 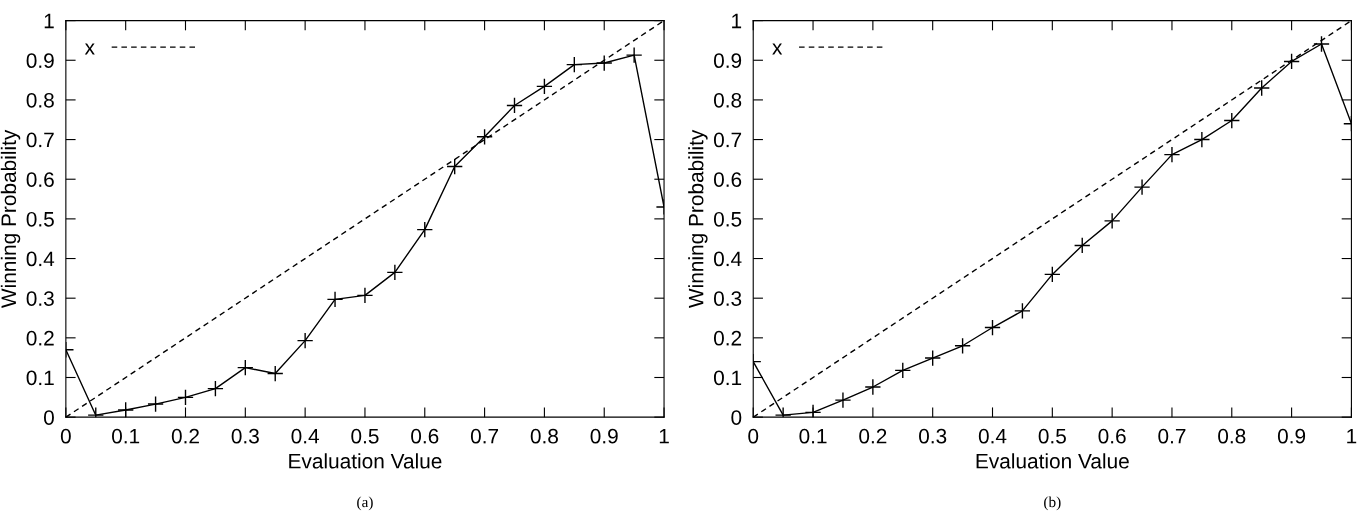 I want to click on text: (b), so click(x=1052, y=503).